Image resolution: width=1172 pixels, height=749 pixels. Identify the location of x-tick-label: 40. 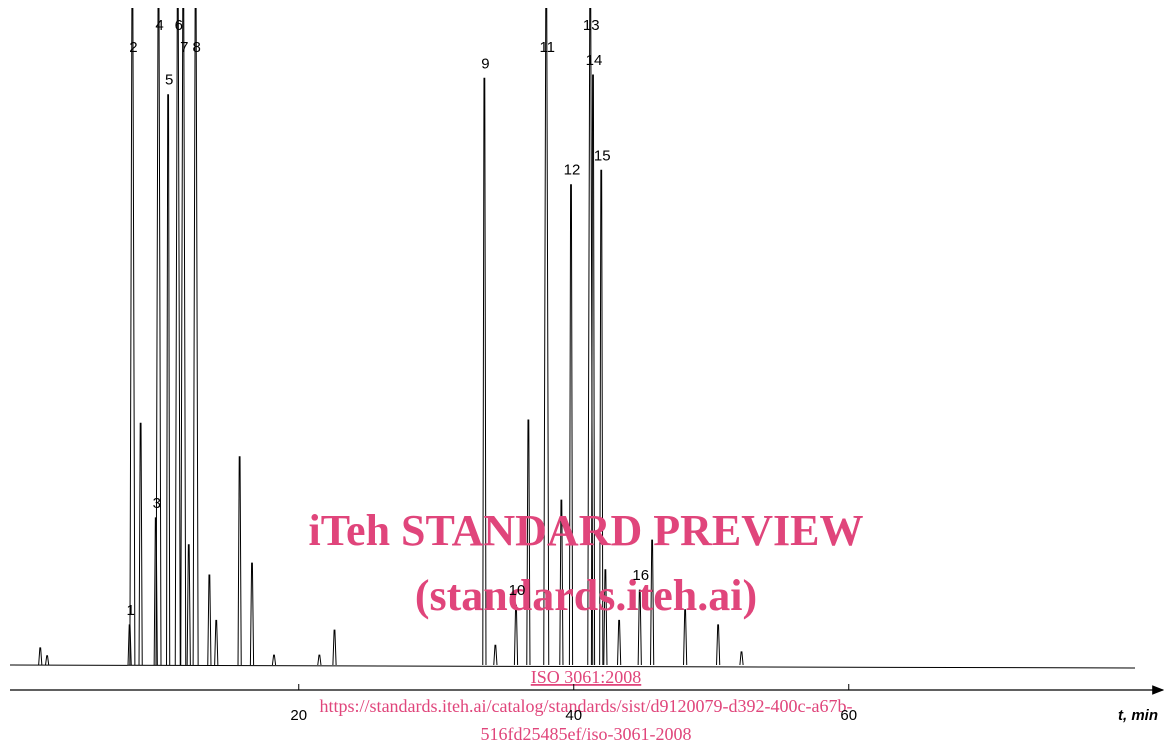
(573, 715).